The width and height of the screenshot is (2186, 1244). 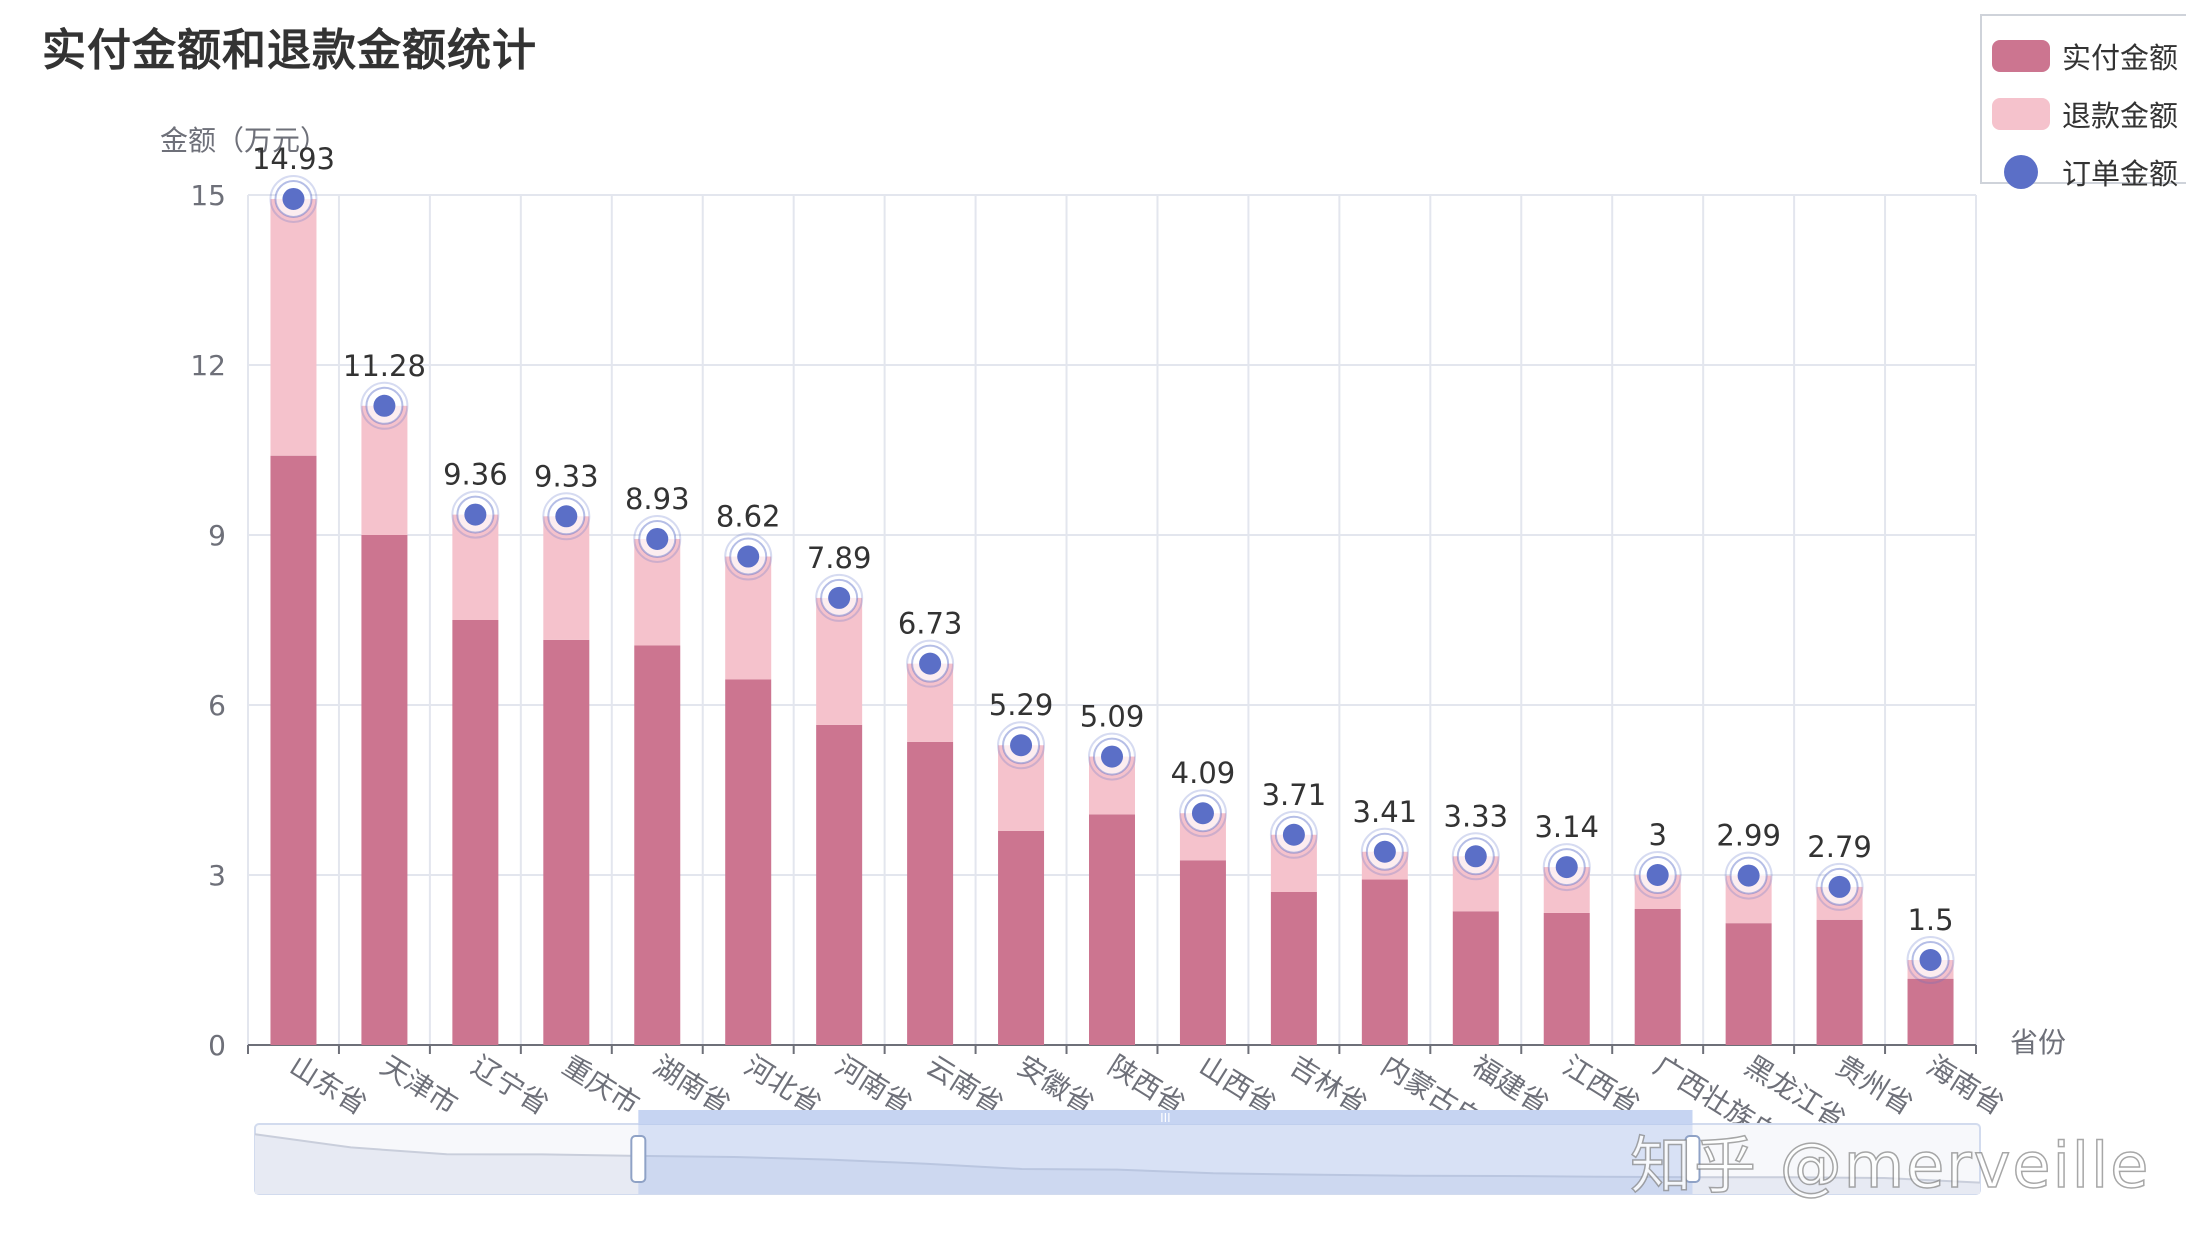 What do you see at coordinates (1930, 920) in the screenshot?
I see `point-label: 1.5` at bounding box center [1930, 920].